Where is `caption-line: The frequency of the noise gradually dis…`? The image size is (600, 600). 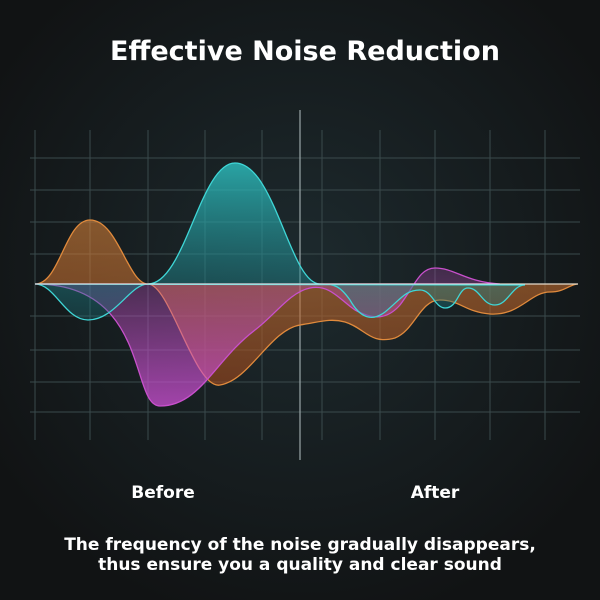 caption-line: The frequency of the noise gradually dis… is located at coordinates (300, 545).